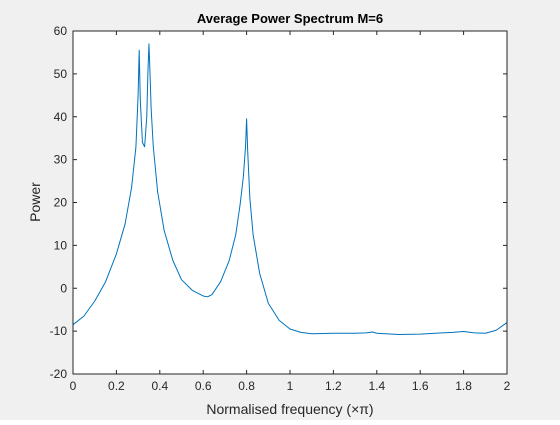  Describe the element at coordinates (73, 386) in the screenshot. I see `x-tick-label: 0` at that location.